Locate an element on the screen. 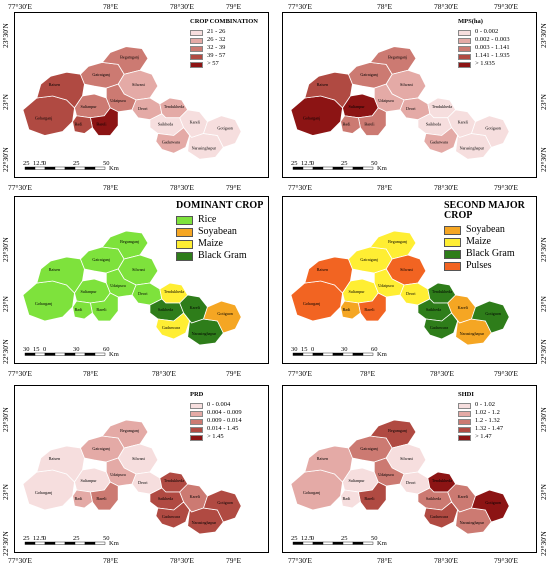  district-label: Saikheda is located at coordinates (165, 124).